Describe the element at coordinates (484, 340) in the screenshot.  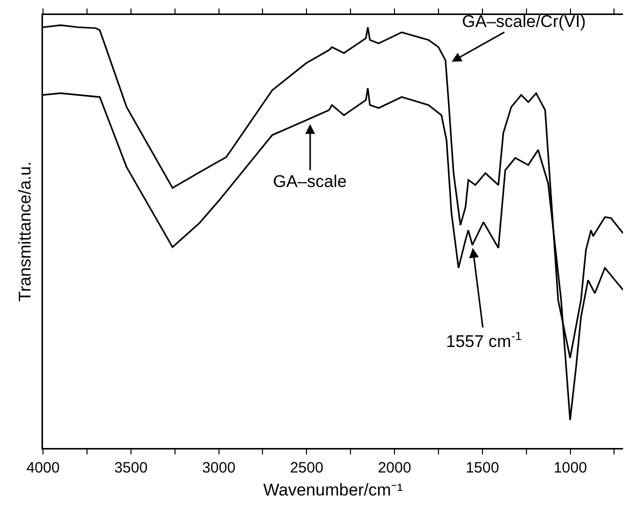
I see `annotation: 1557 cm$^{-1}$` at that location.